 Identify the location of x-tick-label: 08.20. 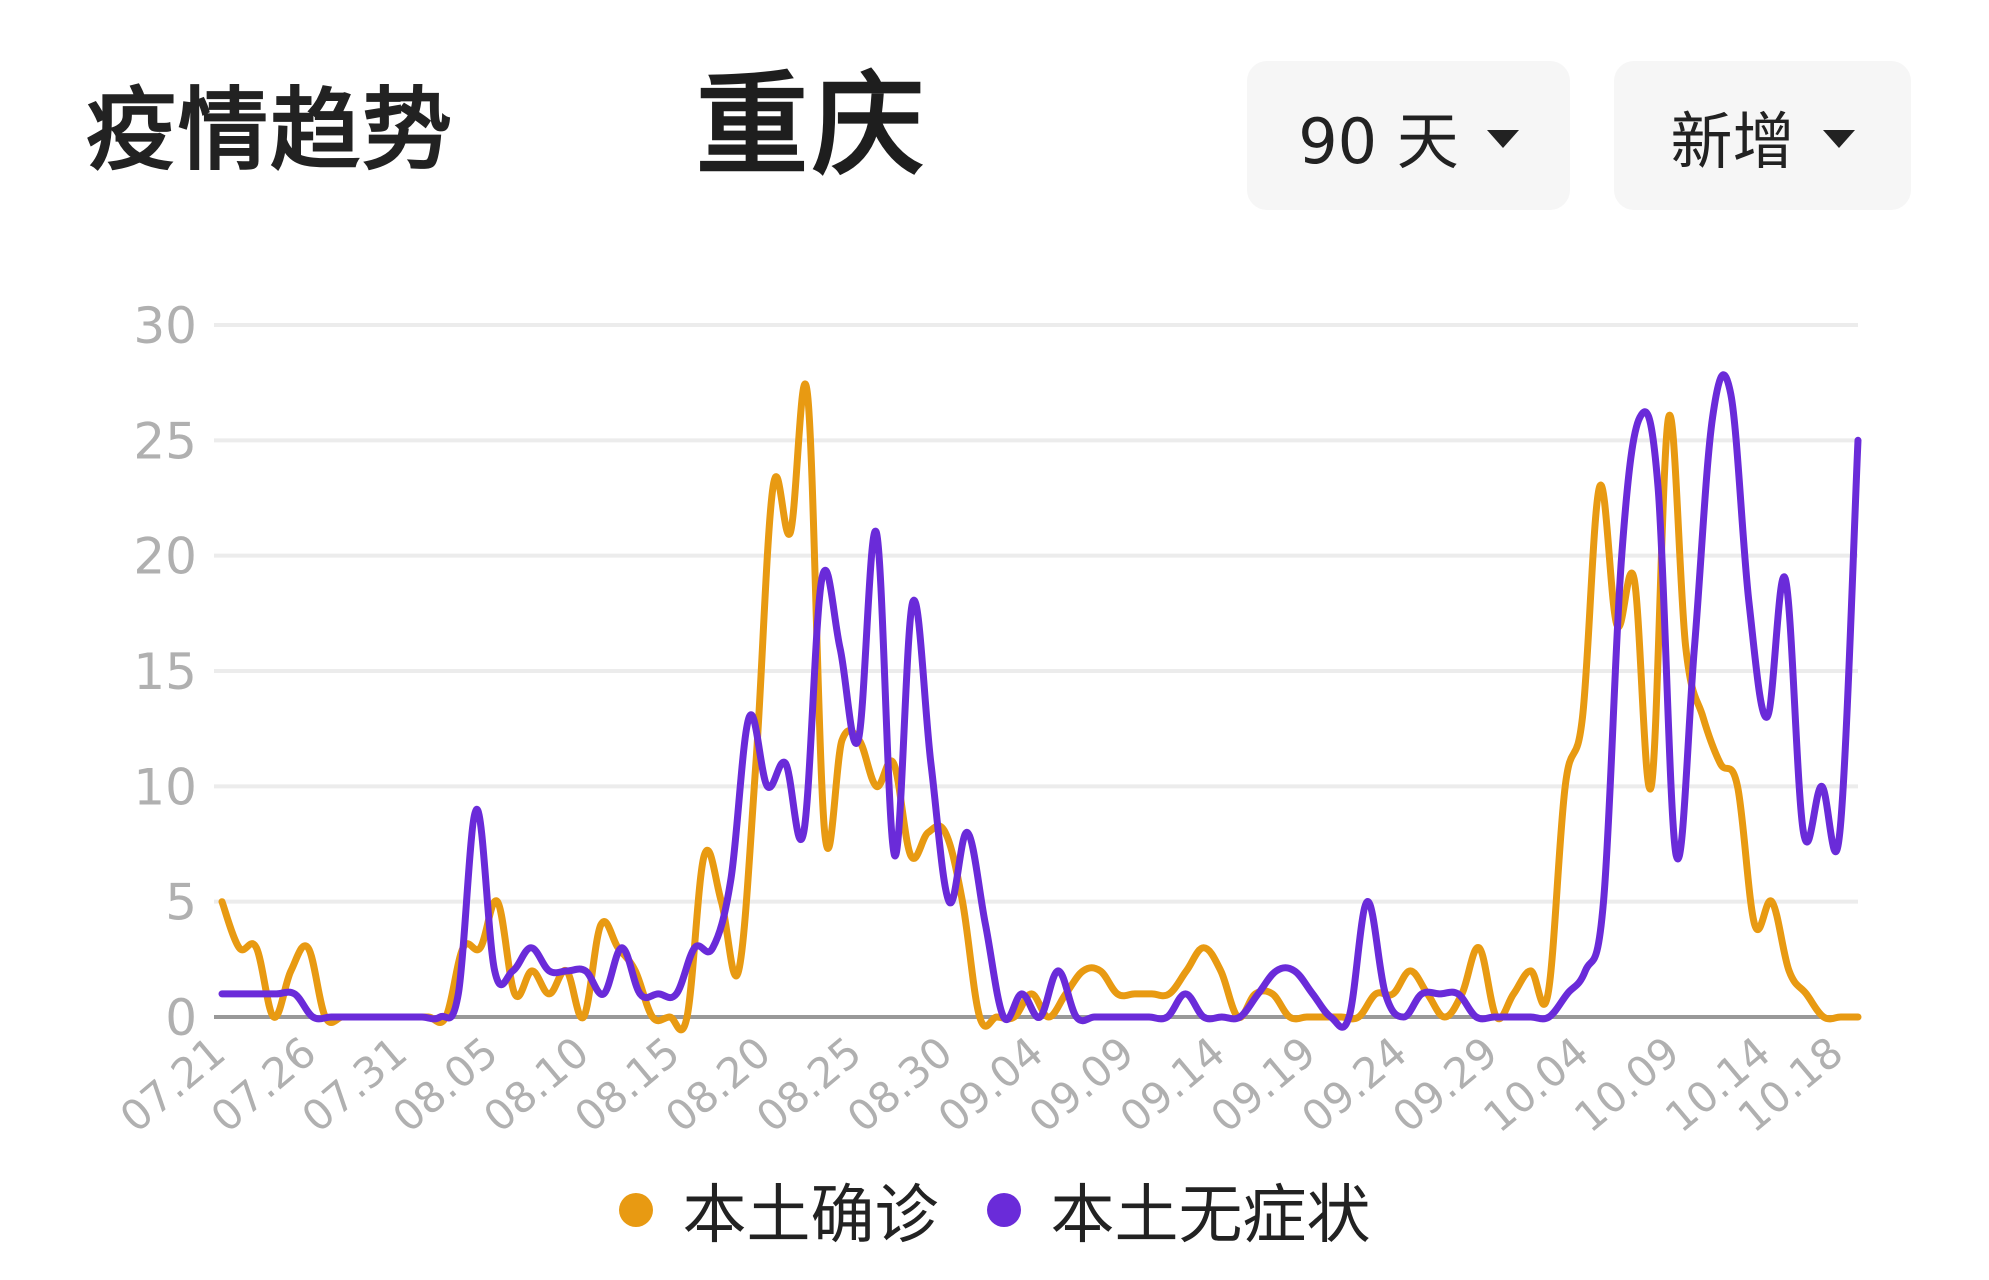
(718, 1084).